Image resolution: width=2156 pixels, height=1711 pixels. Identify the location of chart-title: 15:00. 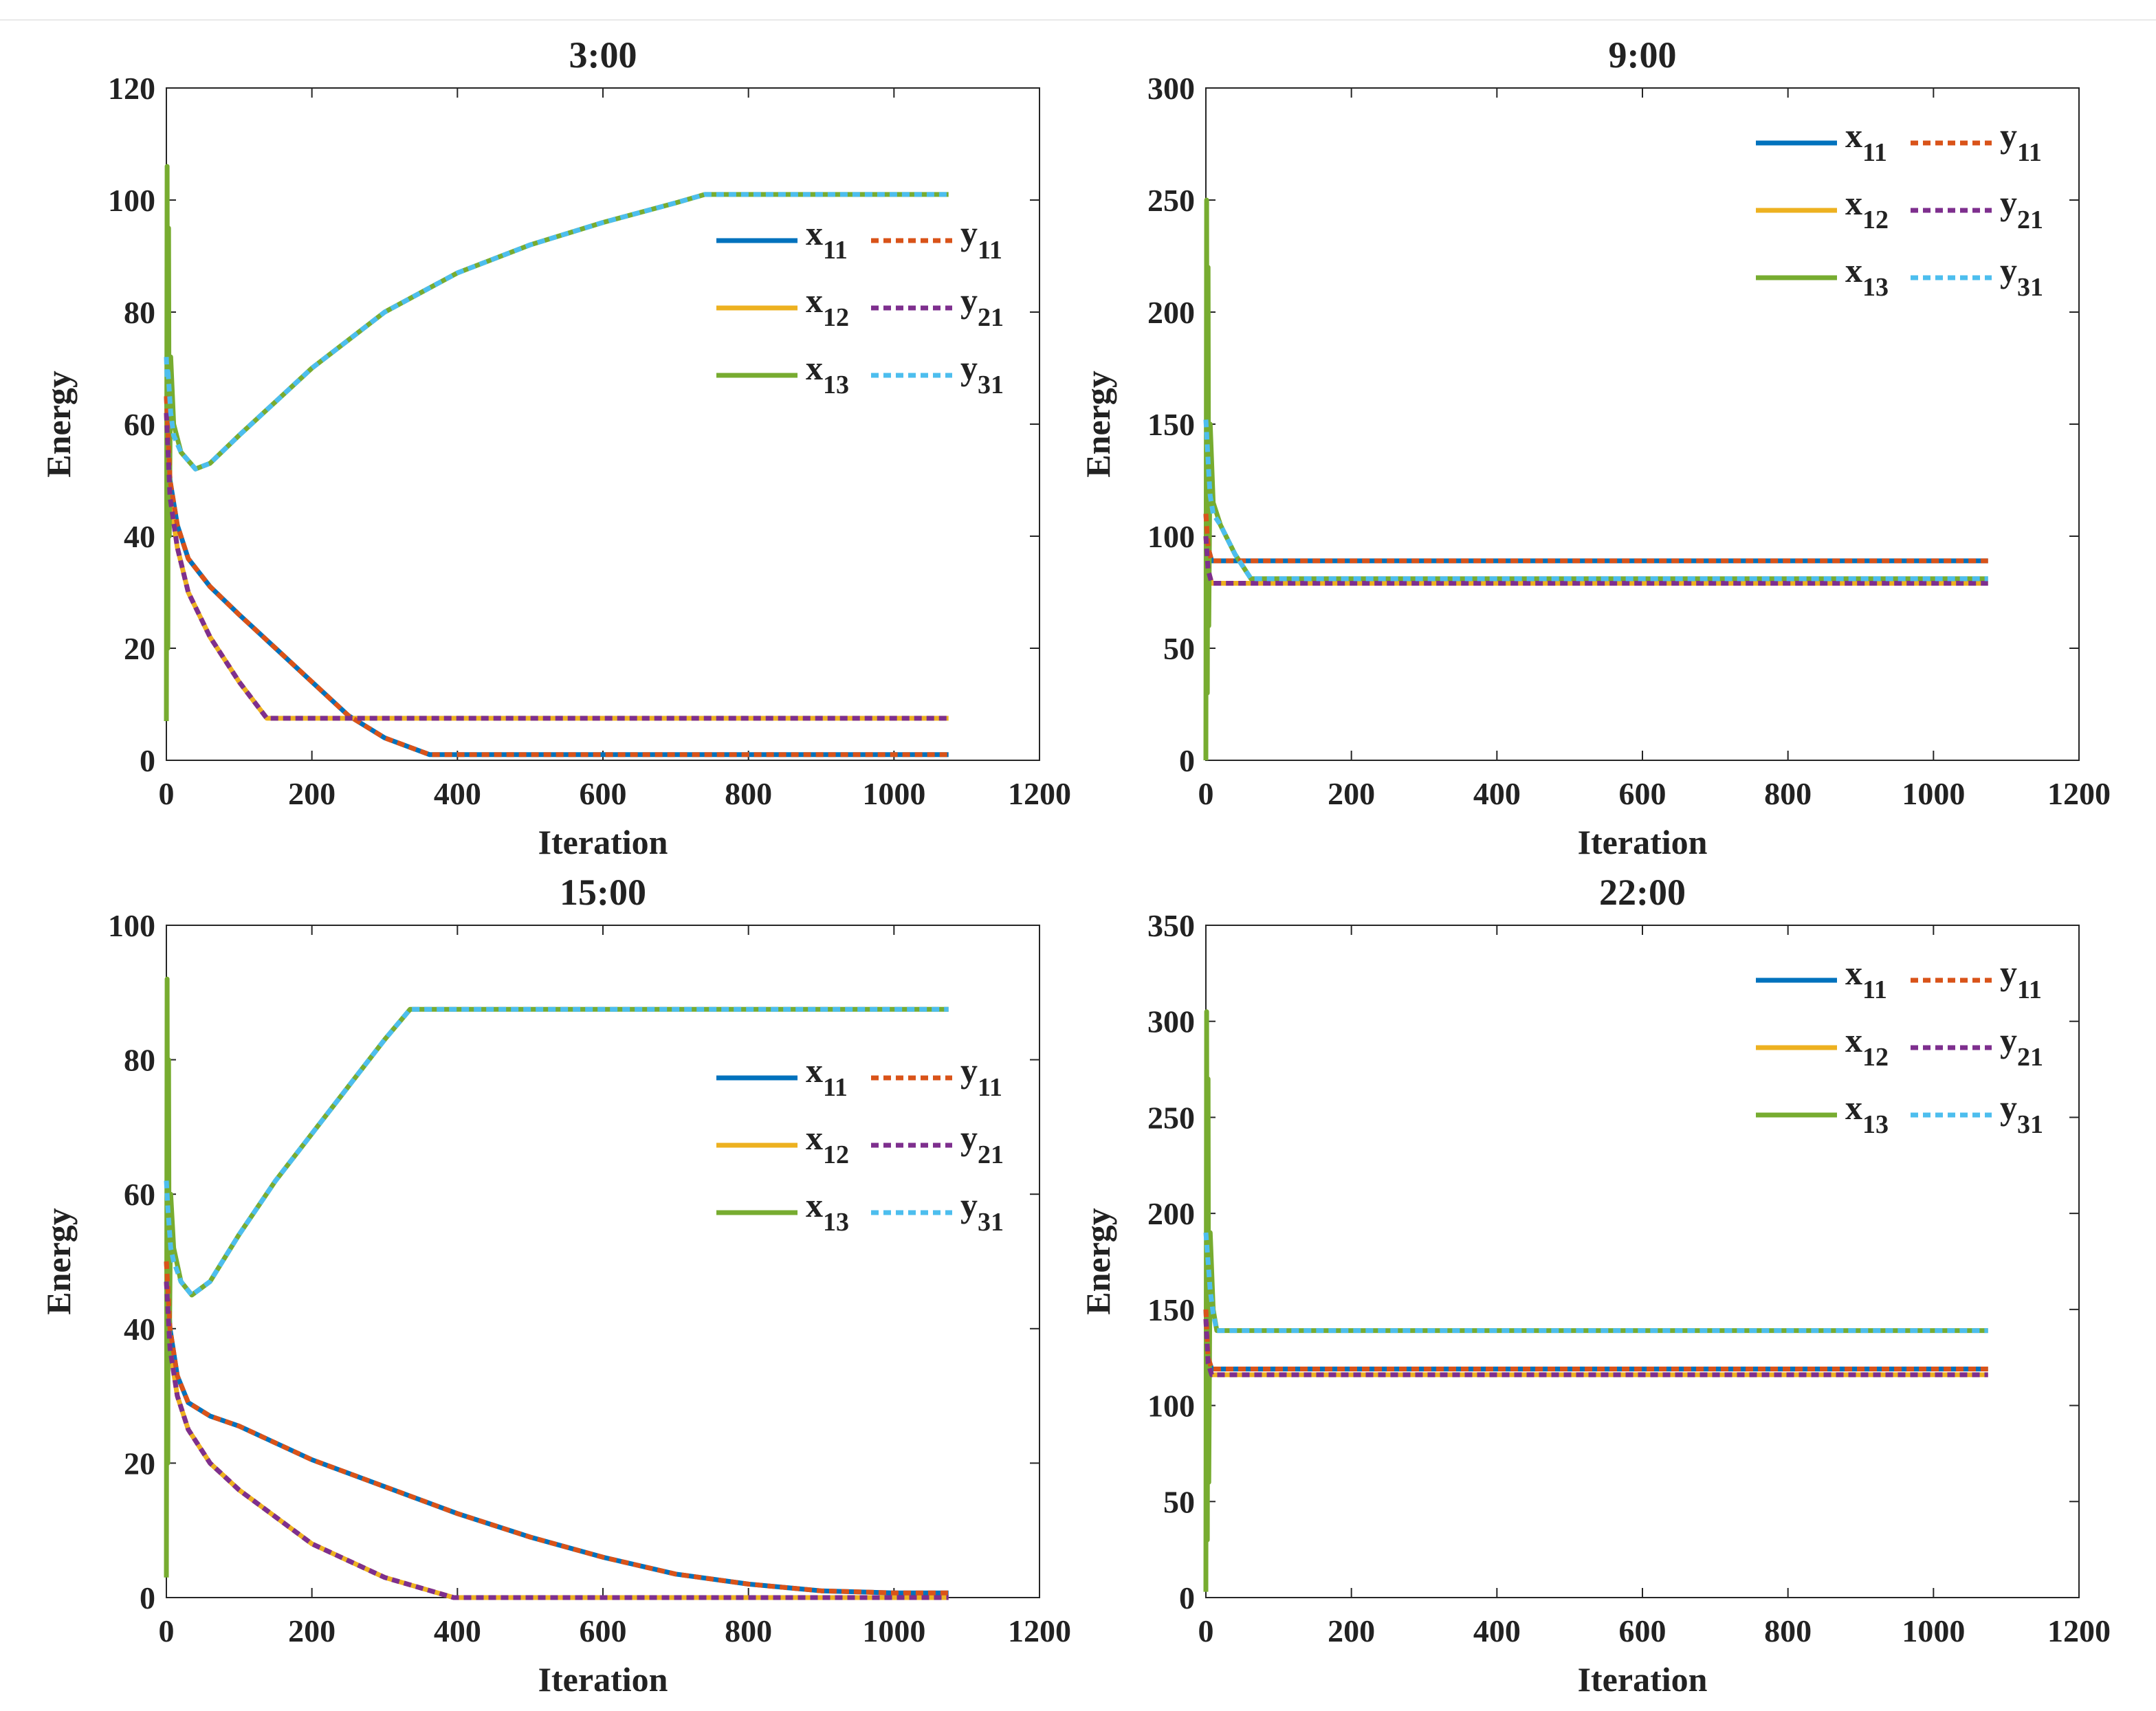
(603, 892).